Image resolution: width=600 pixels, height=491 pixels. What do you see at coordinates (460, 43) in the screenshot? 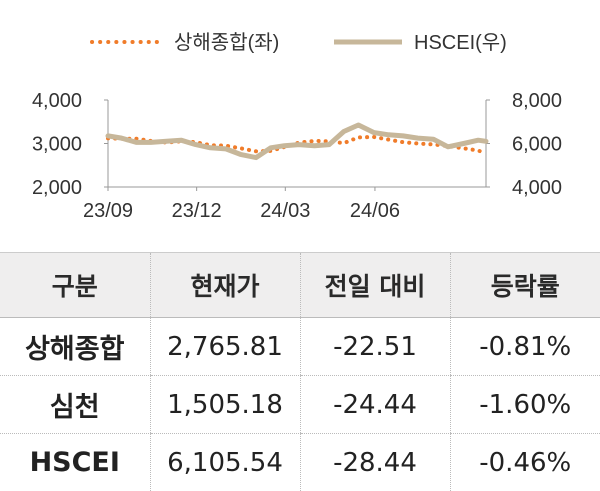
I see `legend-label-hscei: HSCEI(우)` at bounding box center [460, 43].